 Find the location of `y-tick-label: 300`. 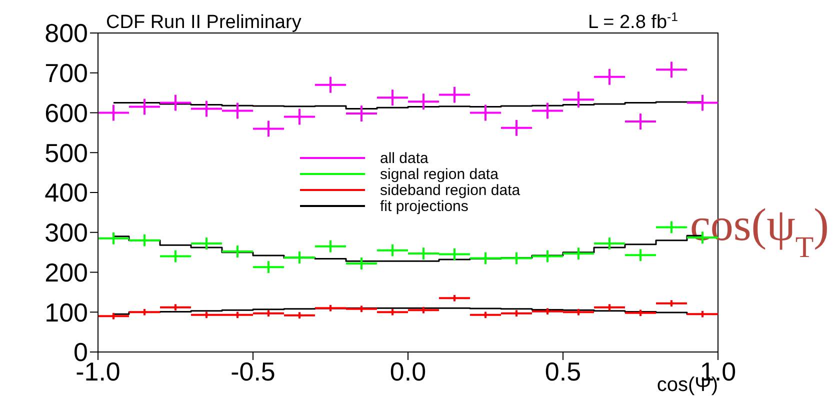

y-tick-label: 300 is located at coordinates (66, 233).